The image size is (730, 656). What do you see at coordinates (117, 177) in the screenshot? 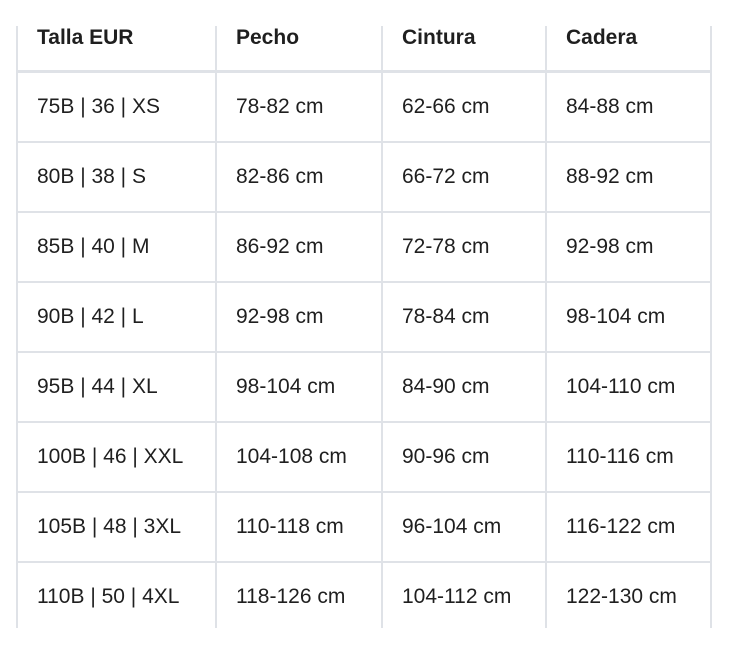
I see `talla-cell: 80B | 38 | S` at bounding box center [117, 177].